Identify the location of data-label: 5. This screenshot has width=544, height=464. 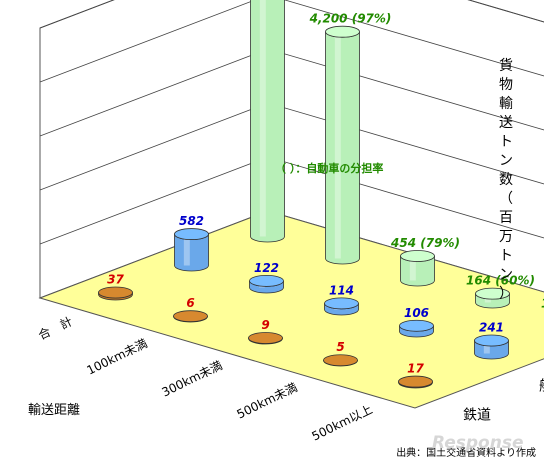
(340, 347).